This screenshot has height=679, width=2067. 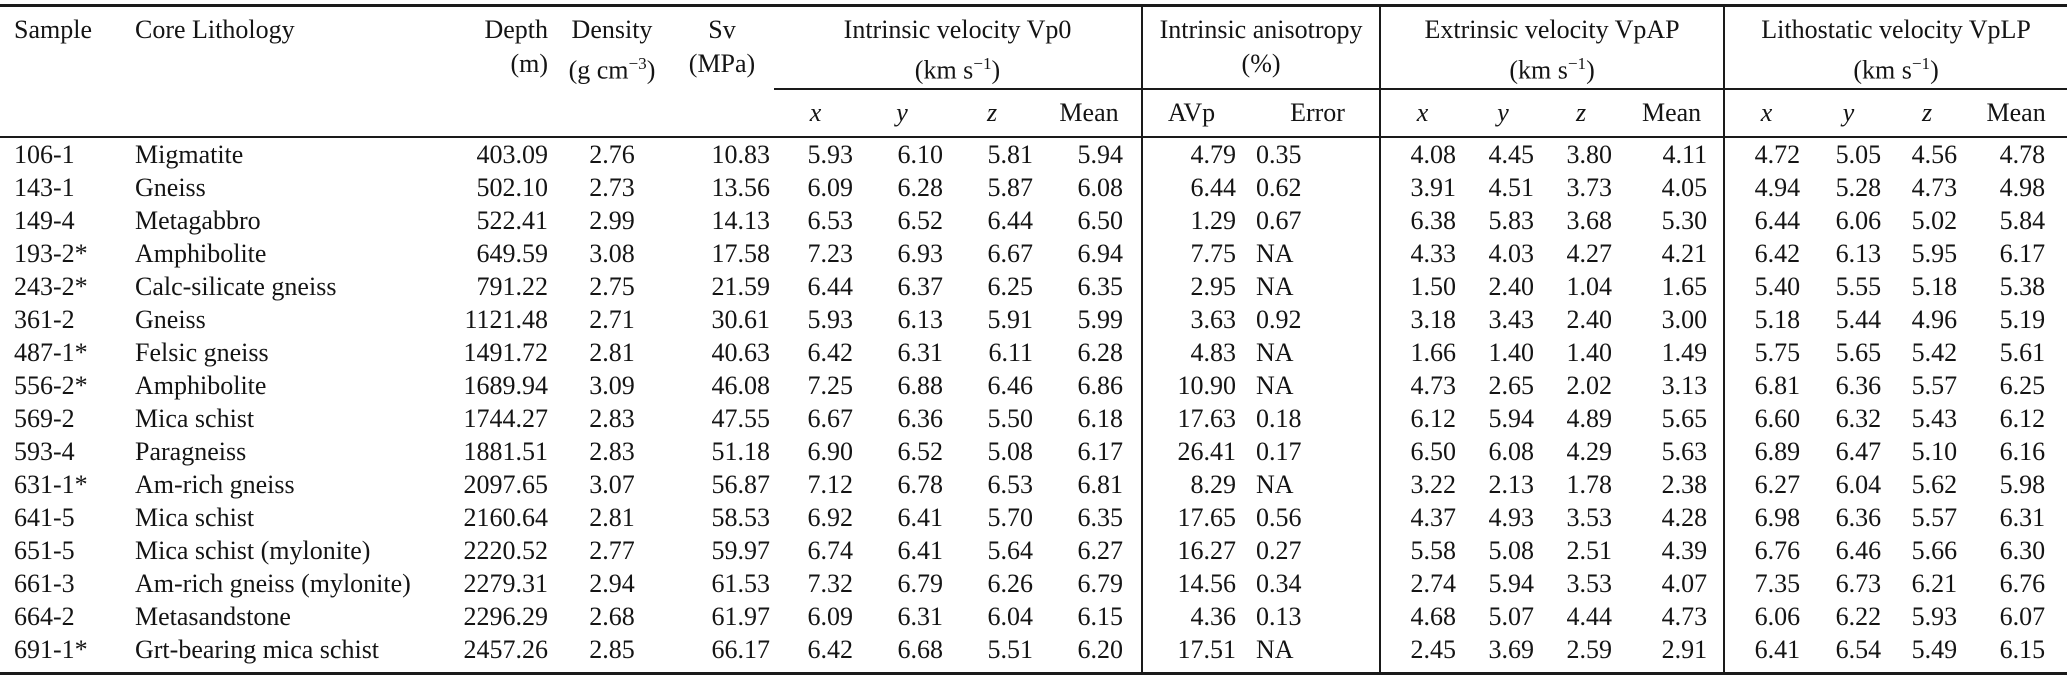 I want to click on cell-vpap-3: 2.38, so click(x=1684, y=484).